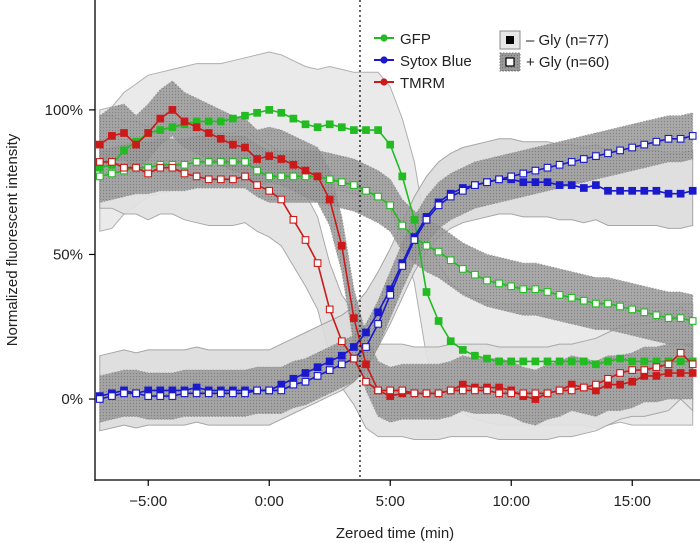 The image size is (700, 543). I want to click on x-tick-label: −5:00, so click(148, 501).